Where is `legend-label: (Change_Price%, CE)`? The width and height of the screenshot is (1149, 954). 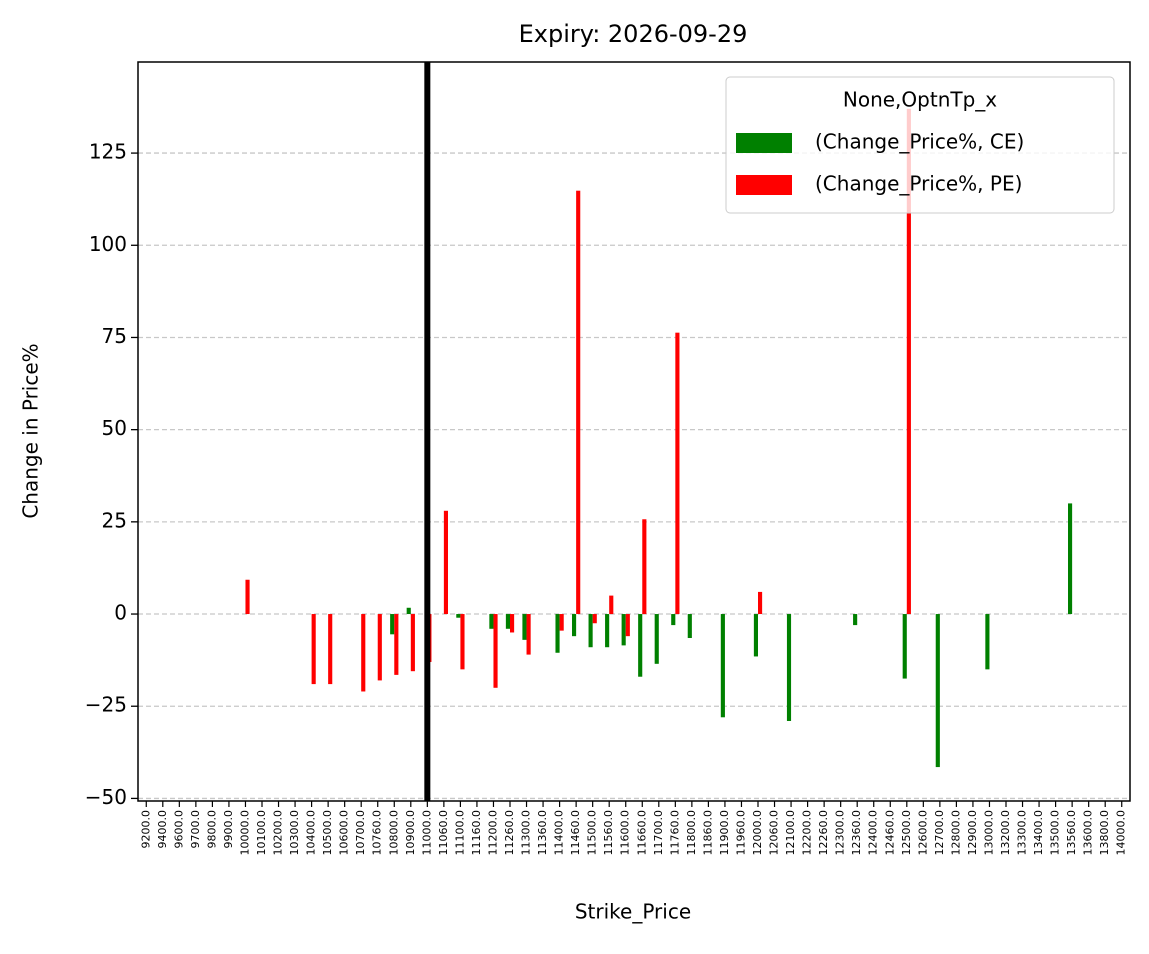
legend-label: (Change_Price%, CE) is located at coordinates (919, 142).